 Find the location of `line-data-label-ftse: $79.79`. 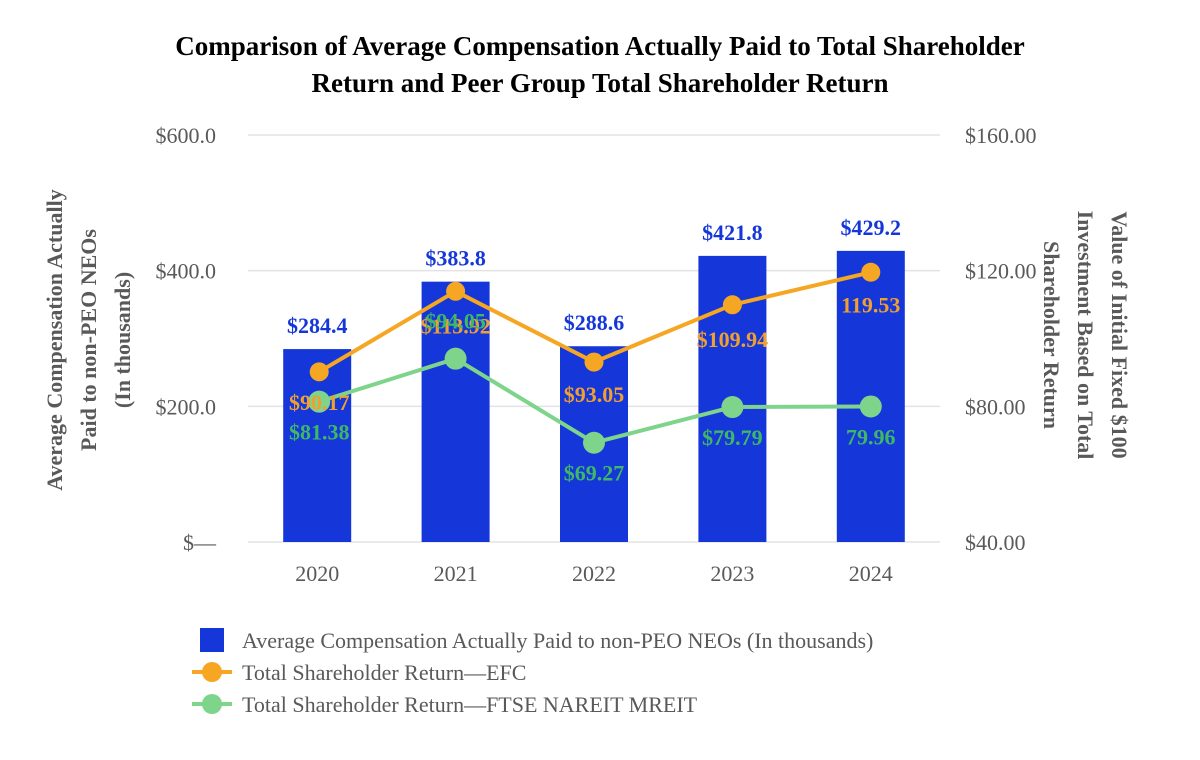

line-data-label-ftse: $79.79 is located at coordinates (732, 437).